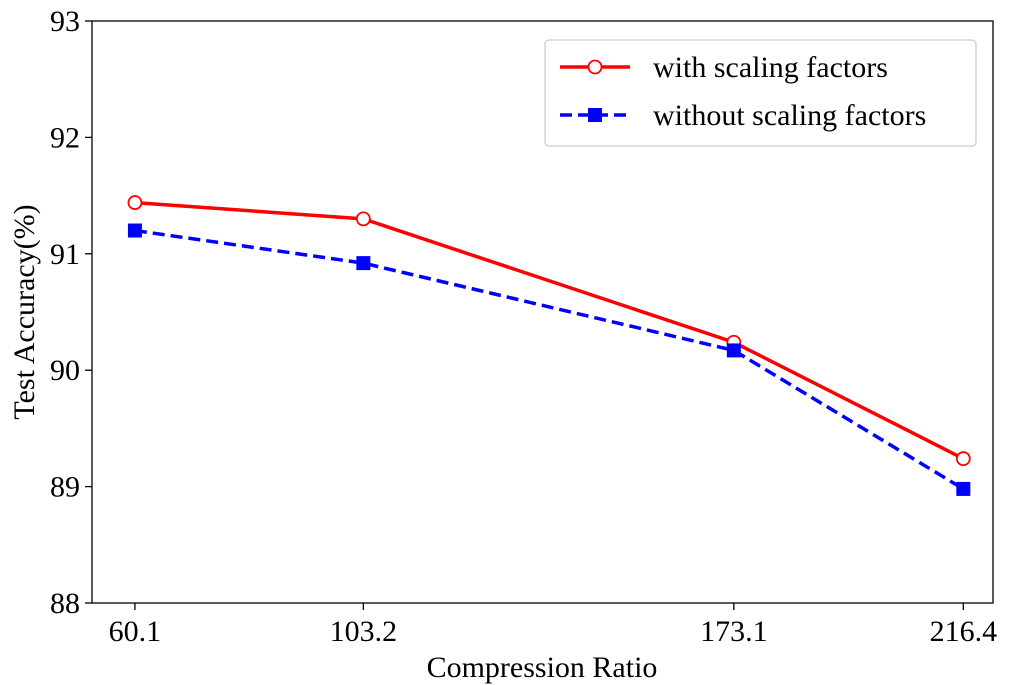  What do you see at coordinates (65, 487) in the screenshot?
I see `y-tick-label: 89` at bounding box center [65, 487].